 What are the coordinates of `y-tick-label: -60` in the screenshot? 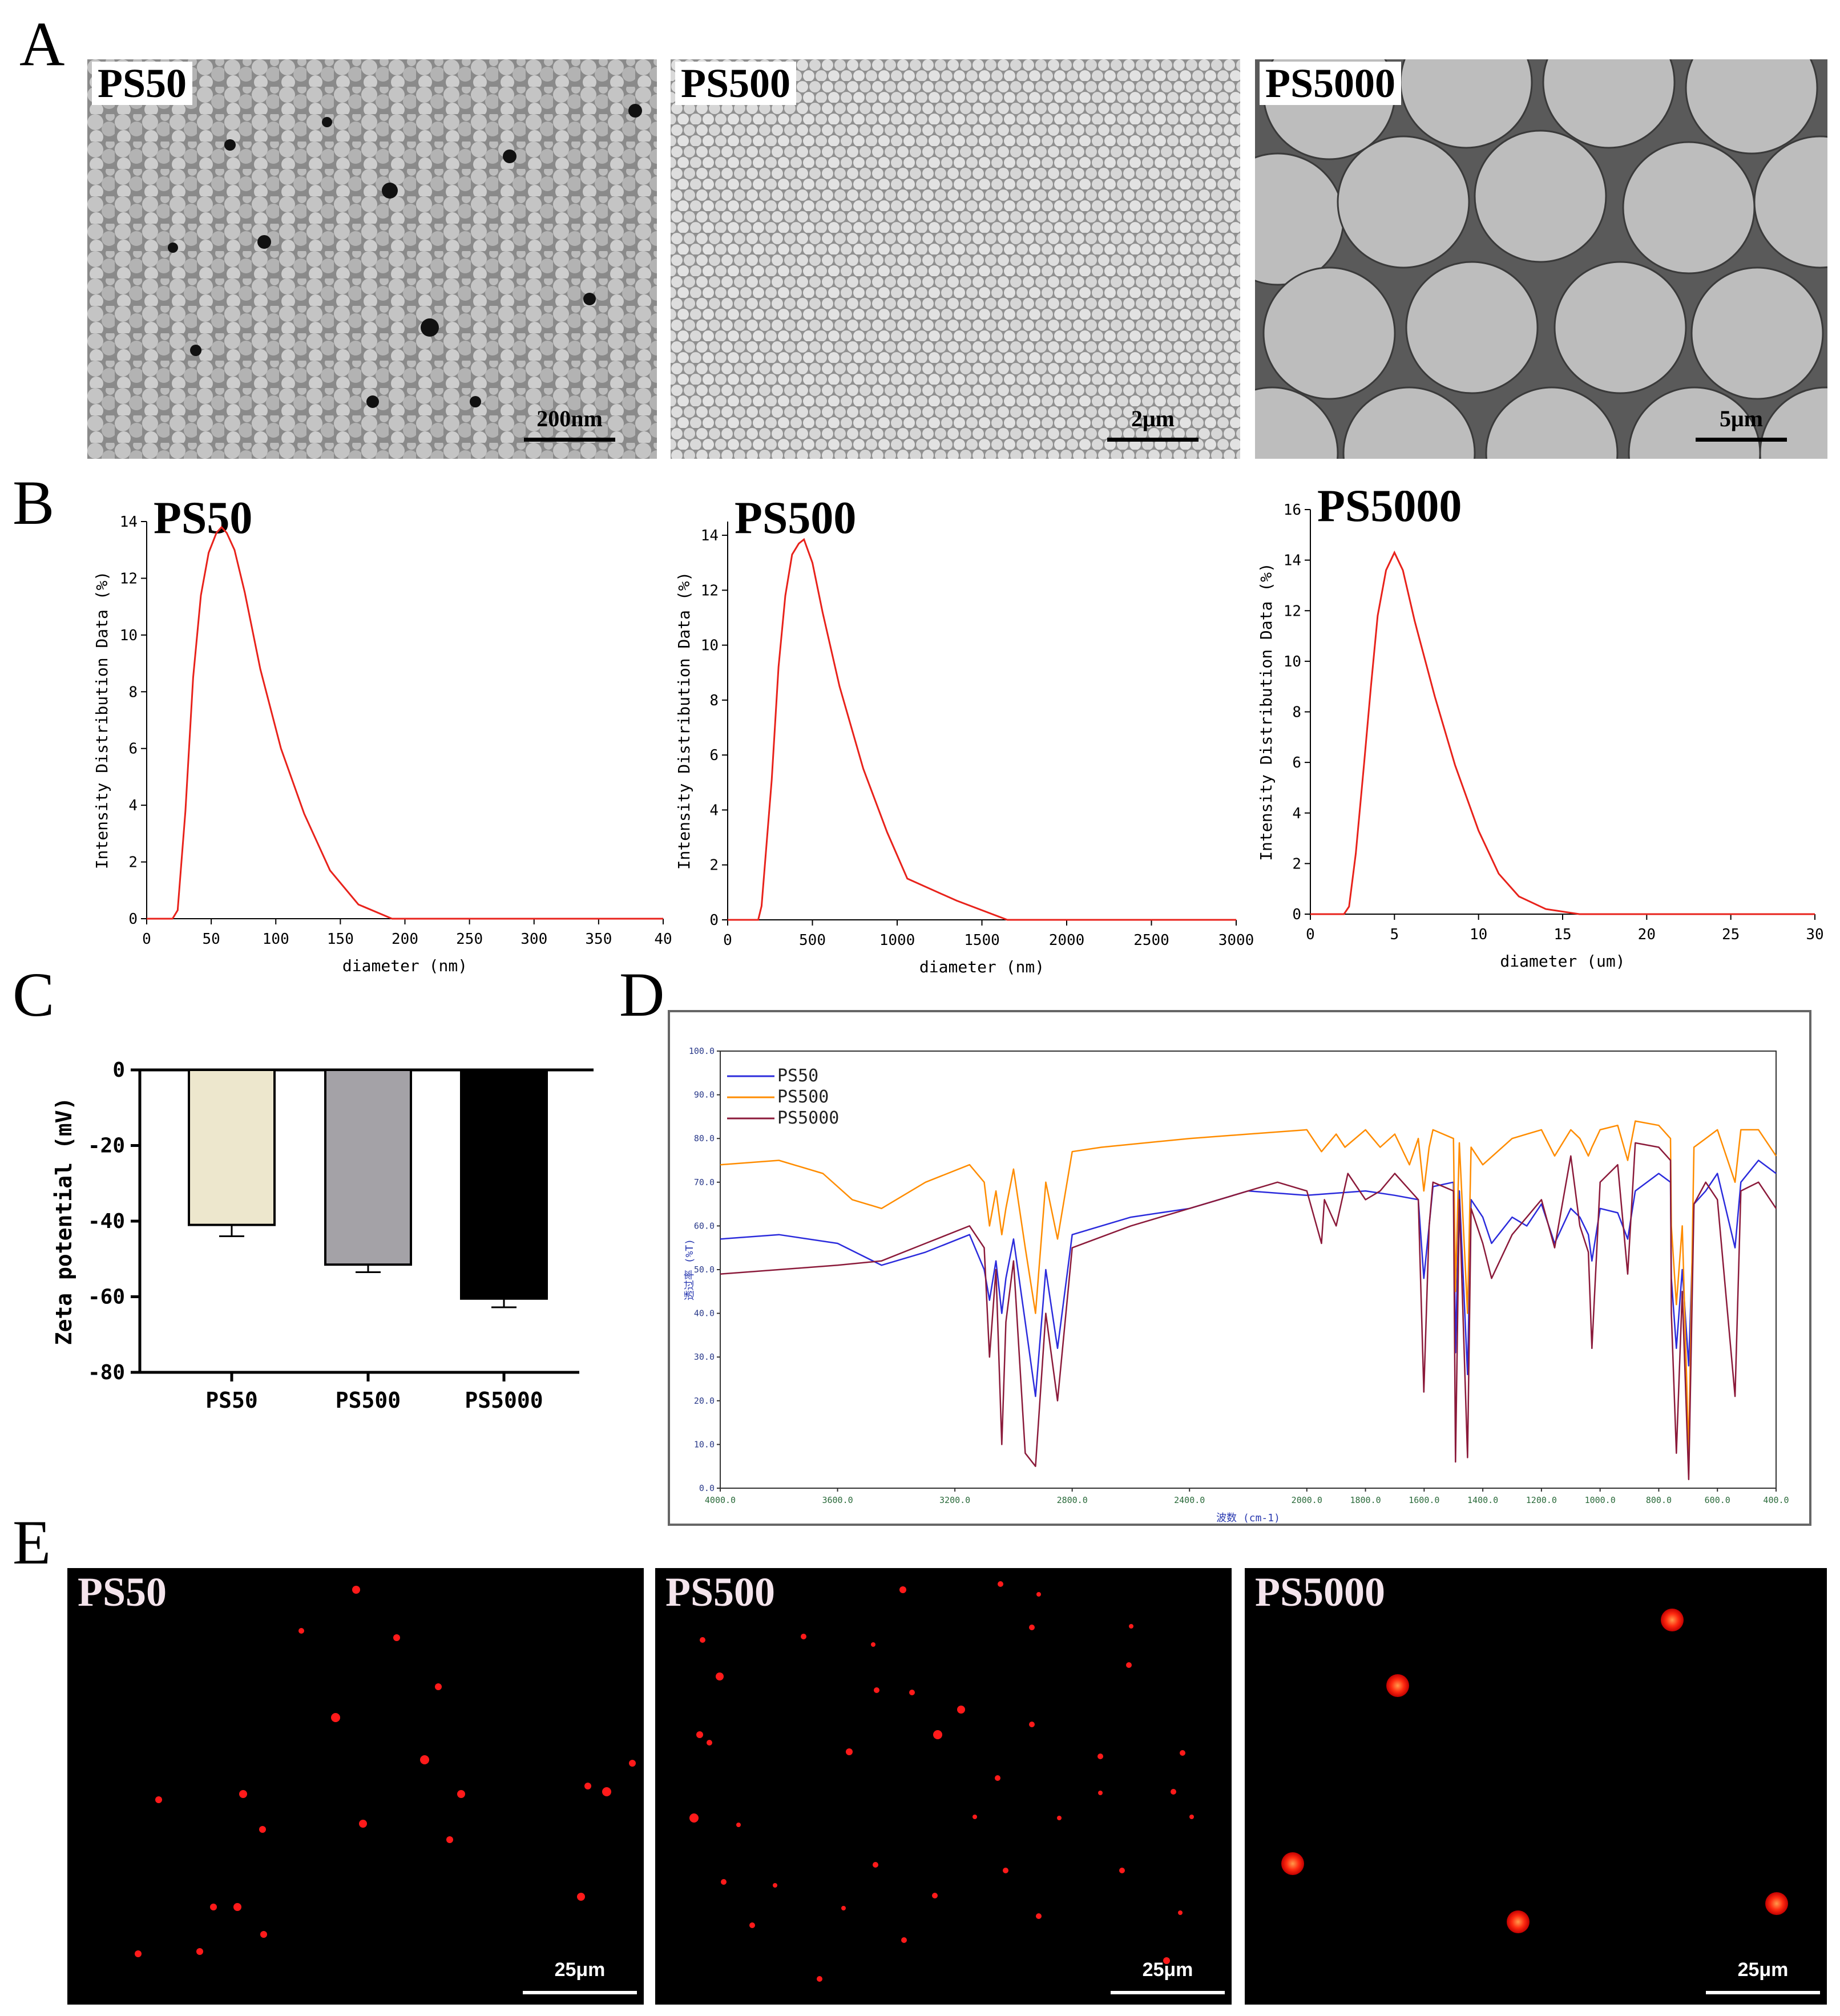 It's located at (106, 1298).